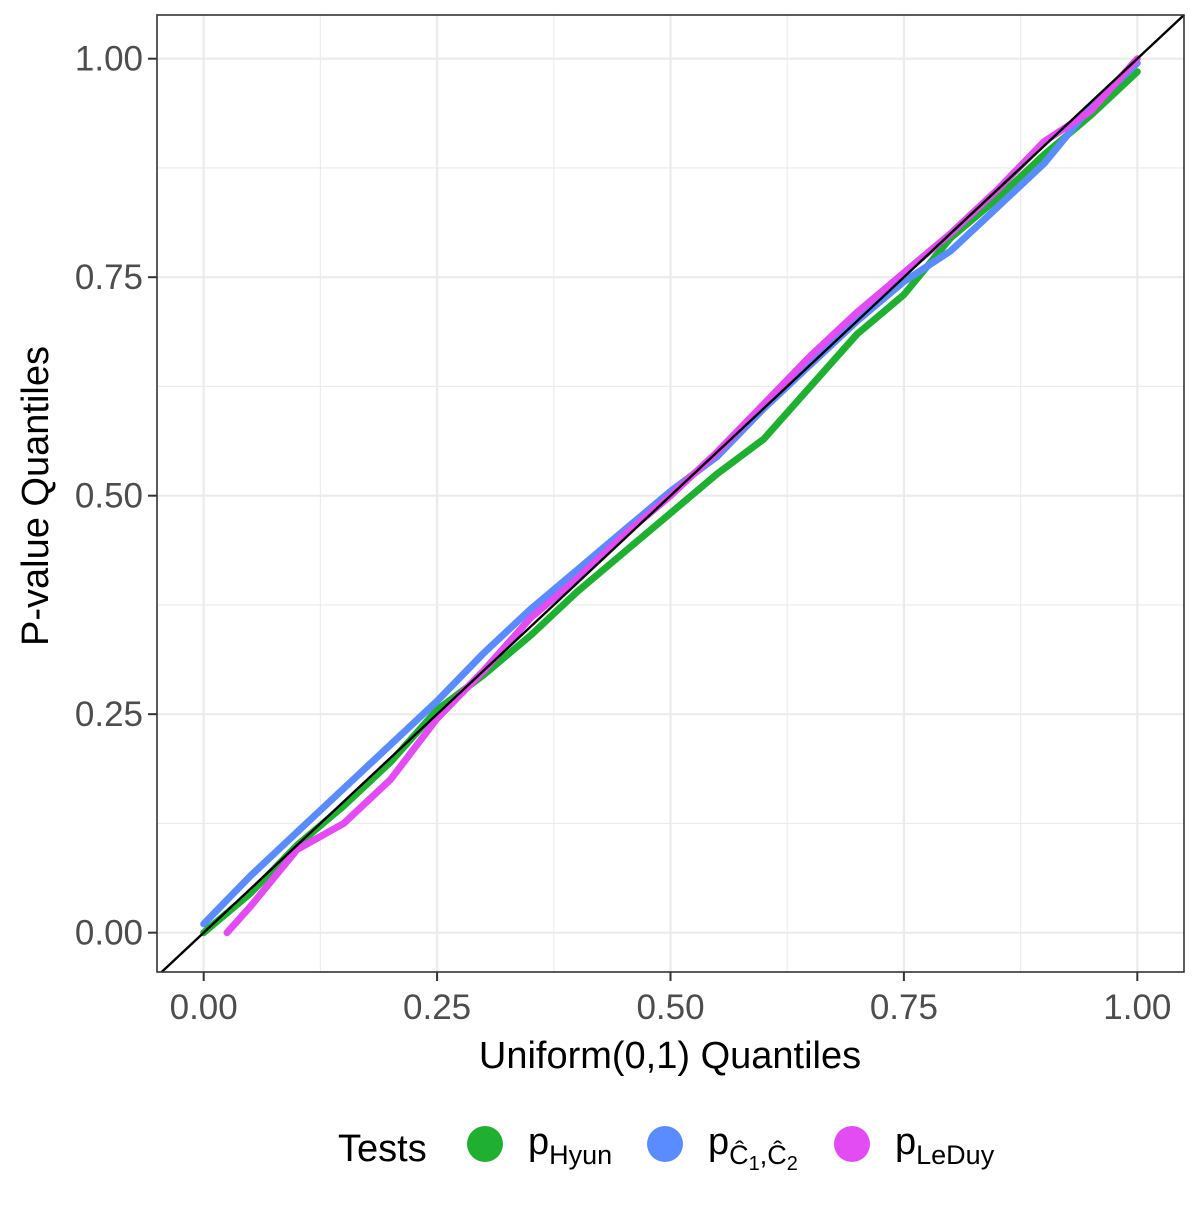 Image resolution: width=1200 pixels, height=1205 pixels. Describe the element at coordinates (904, 1007) in the screenshot. I see `x-tick-label: 0.75` at that location.